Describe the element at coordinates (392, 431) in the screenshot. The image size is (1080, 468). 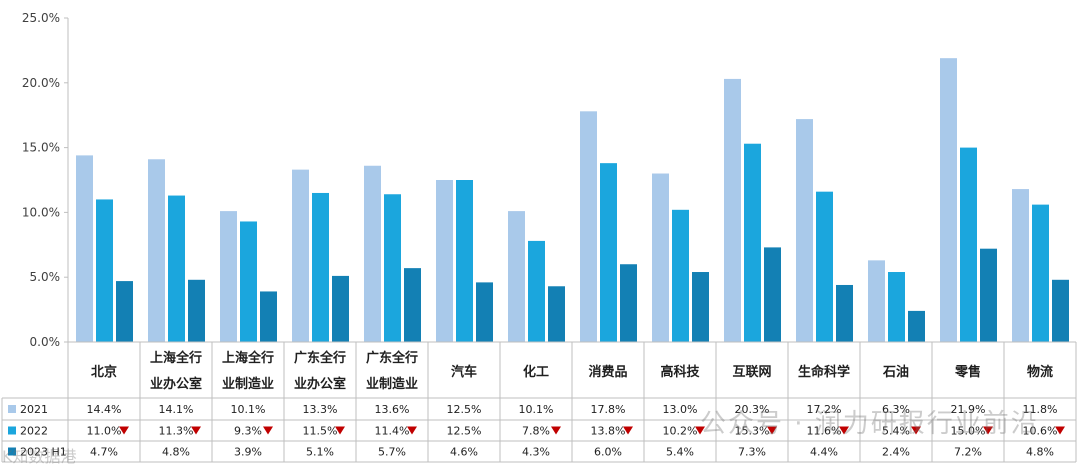
I see `data-label: 11.4%` at that location.